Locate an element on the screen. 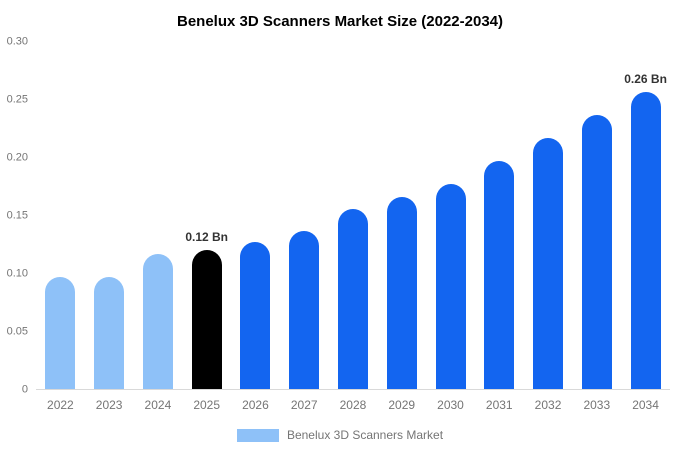 The width and height of the screenshot is (680, 450). bar-column: 2029 is located at coordinates (401, 227).